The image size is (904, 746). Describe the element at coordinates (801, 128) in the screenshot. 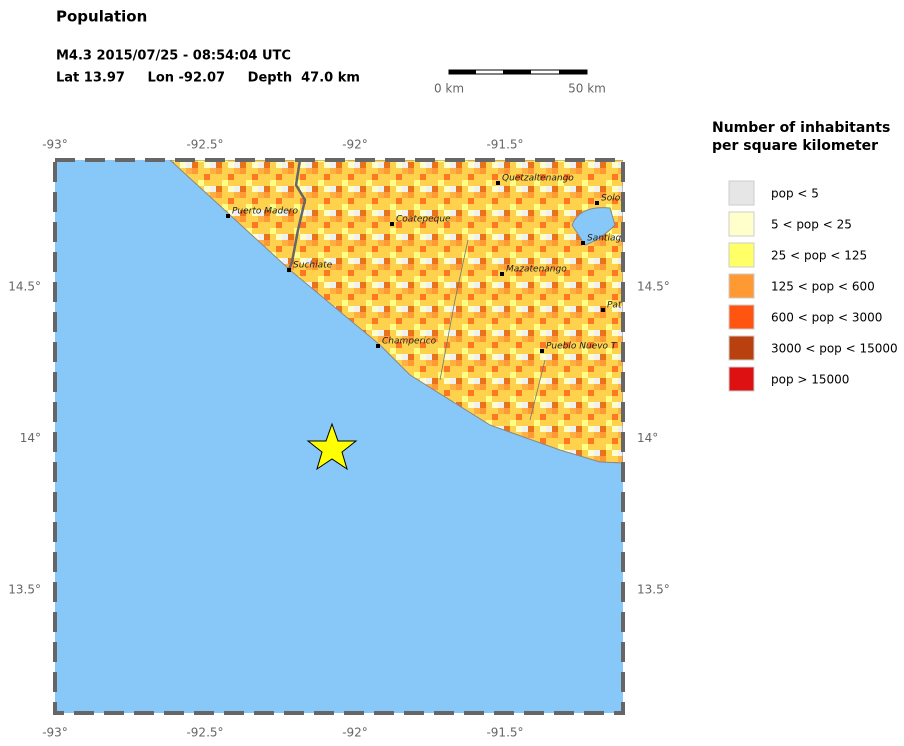

I see `legend-title: Number of inhabitants` at that location.